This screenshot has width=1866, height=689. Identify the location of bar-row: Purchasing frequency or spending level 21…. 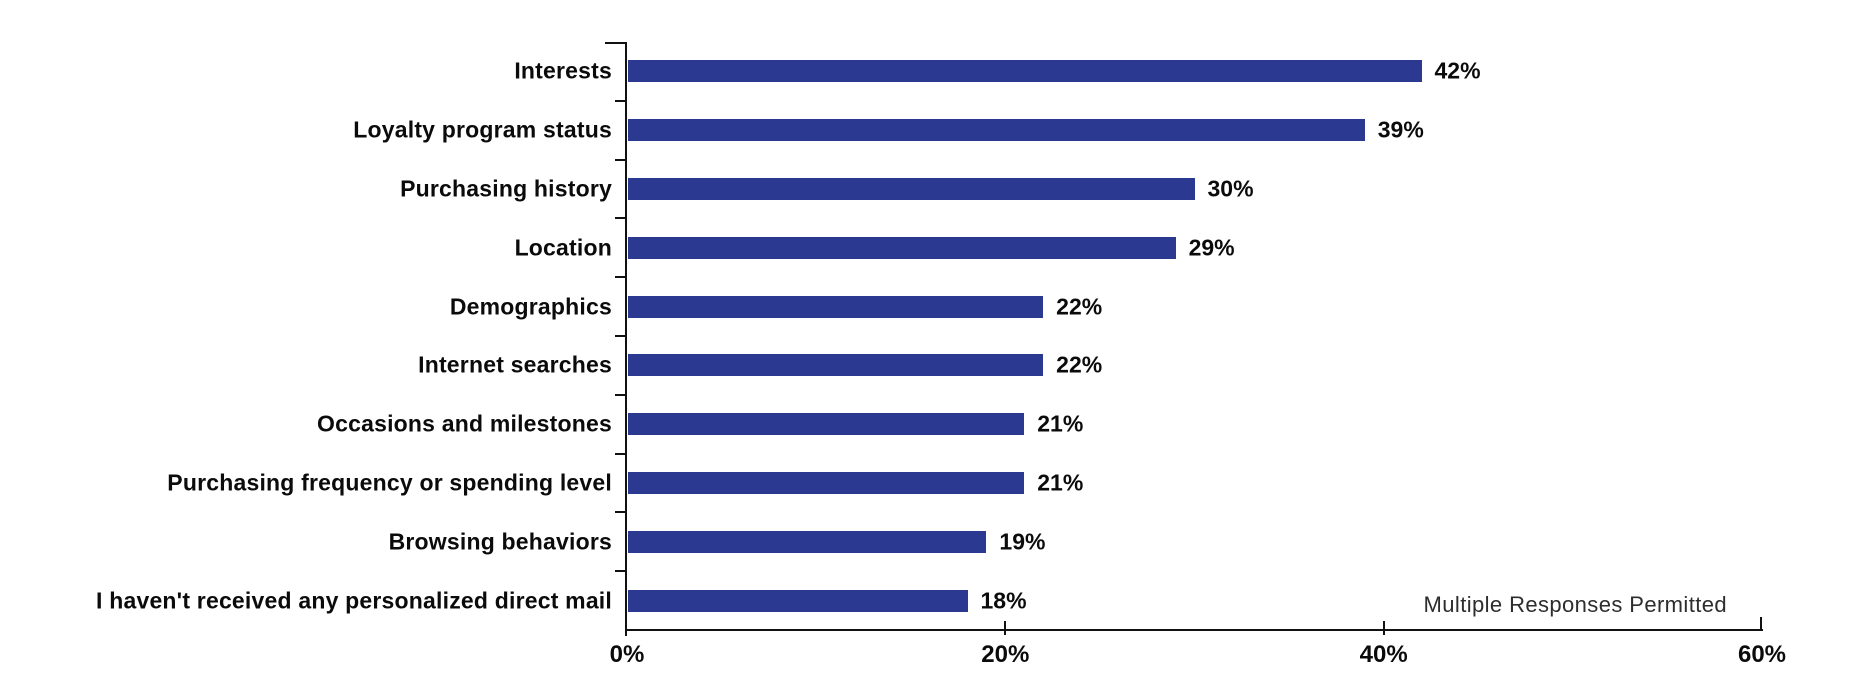
(933, 483).